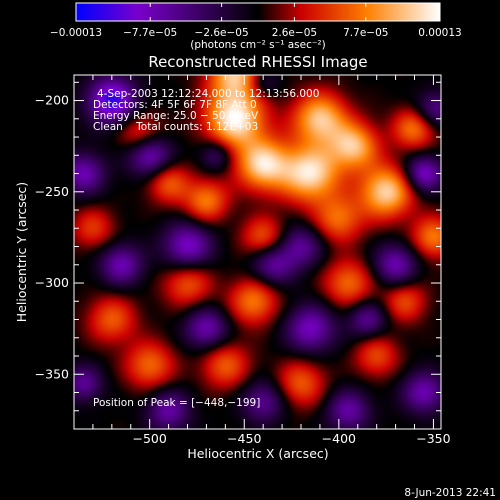 Image resolution: width=500 pixels, height=500 pixels. Describe the element at coordinates (175, 127) in the screenshot. I see `clean-counts-annotation: Clean Total counts: 1.12E+03` at that location.